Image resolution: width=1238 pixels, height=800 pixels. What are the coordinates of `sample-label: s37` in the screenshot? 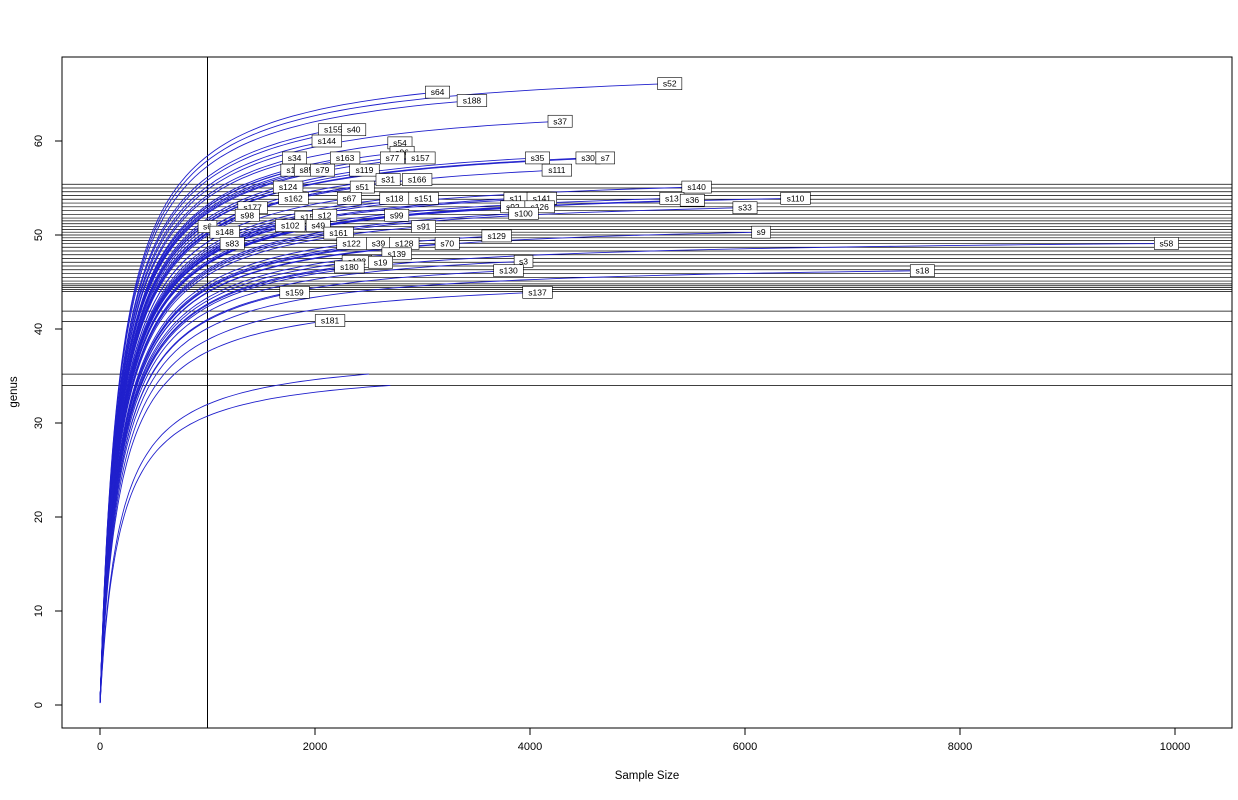 It's located at (560, 121).